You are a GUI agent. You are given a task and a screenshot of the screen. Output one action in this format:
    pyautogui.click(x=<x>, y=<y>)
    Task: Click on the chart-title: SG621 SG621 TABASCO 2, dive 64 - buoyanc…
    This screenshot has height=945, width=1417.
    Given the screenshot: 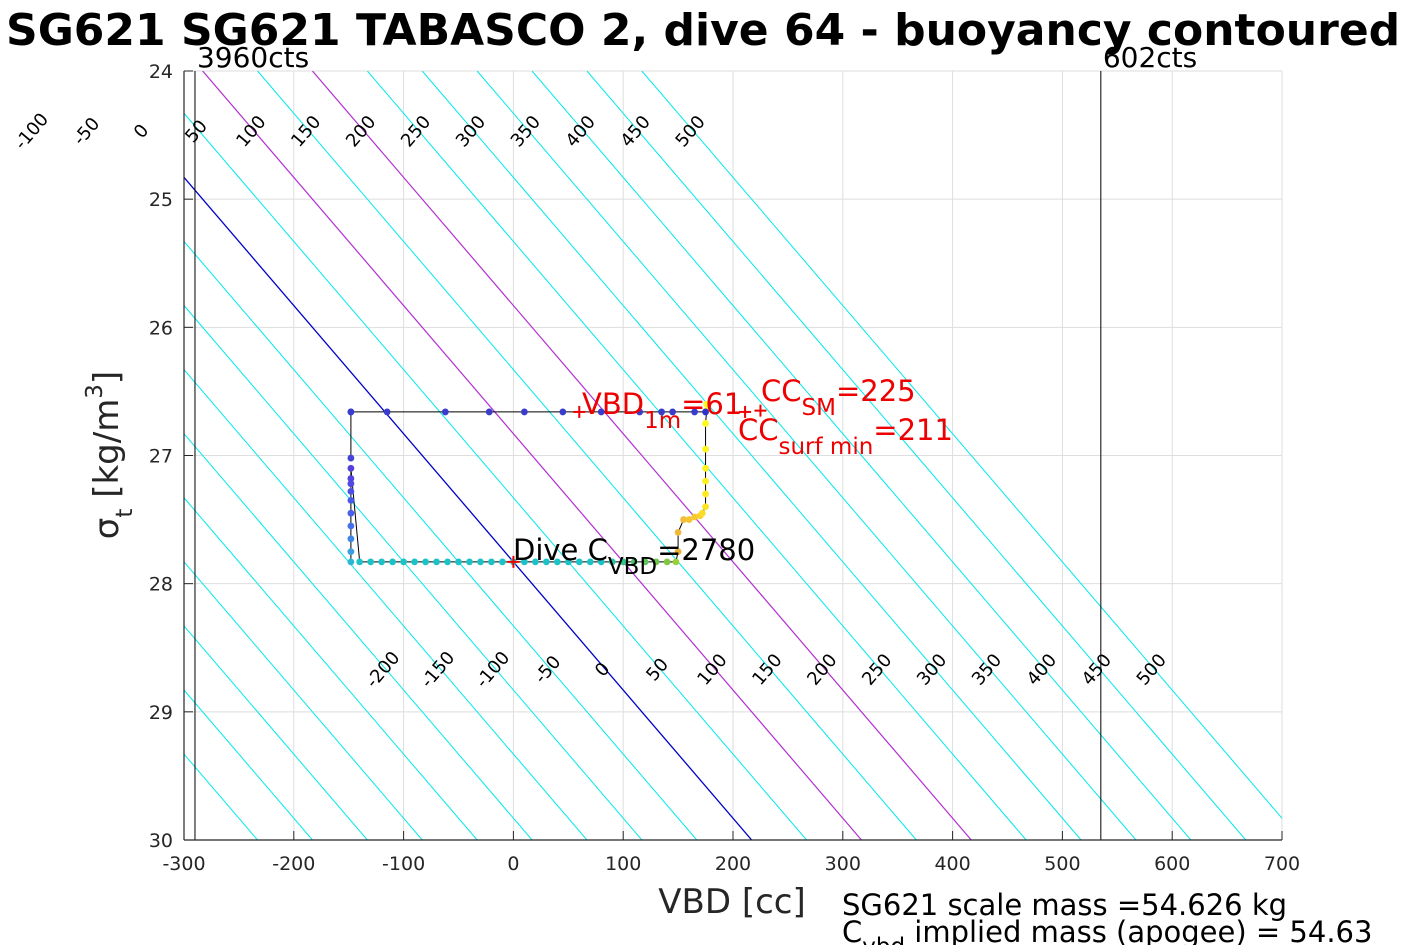 What is the action you would take?
    pyautogui.click(x=703, y=30)
    